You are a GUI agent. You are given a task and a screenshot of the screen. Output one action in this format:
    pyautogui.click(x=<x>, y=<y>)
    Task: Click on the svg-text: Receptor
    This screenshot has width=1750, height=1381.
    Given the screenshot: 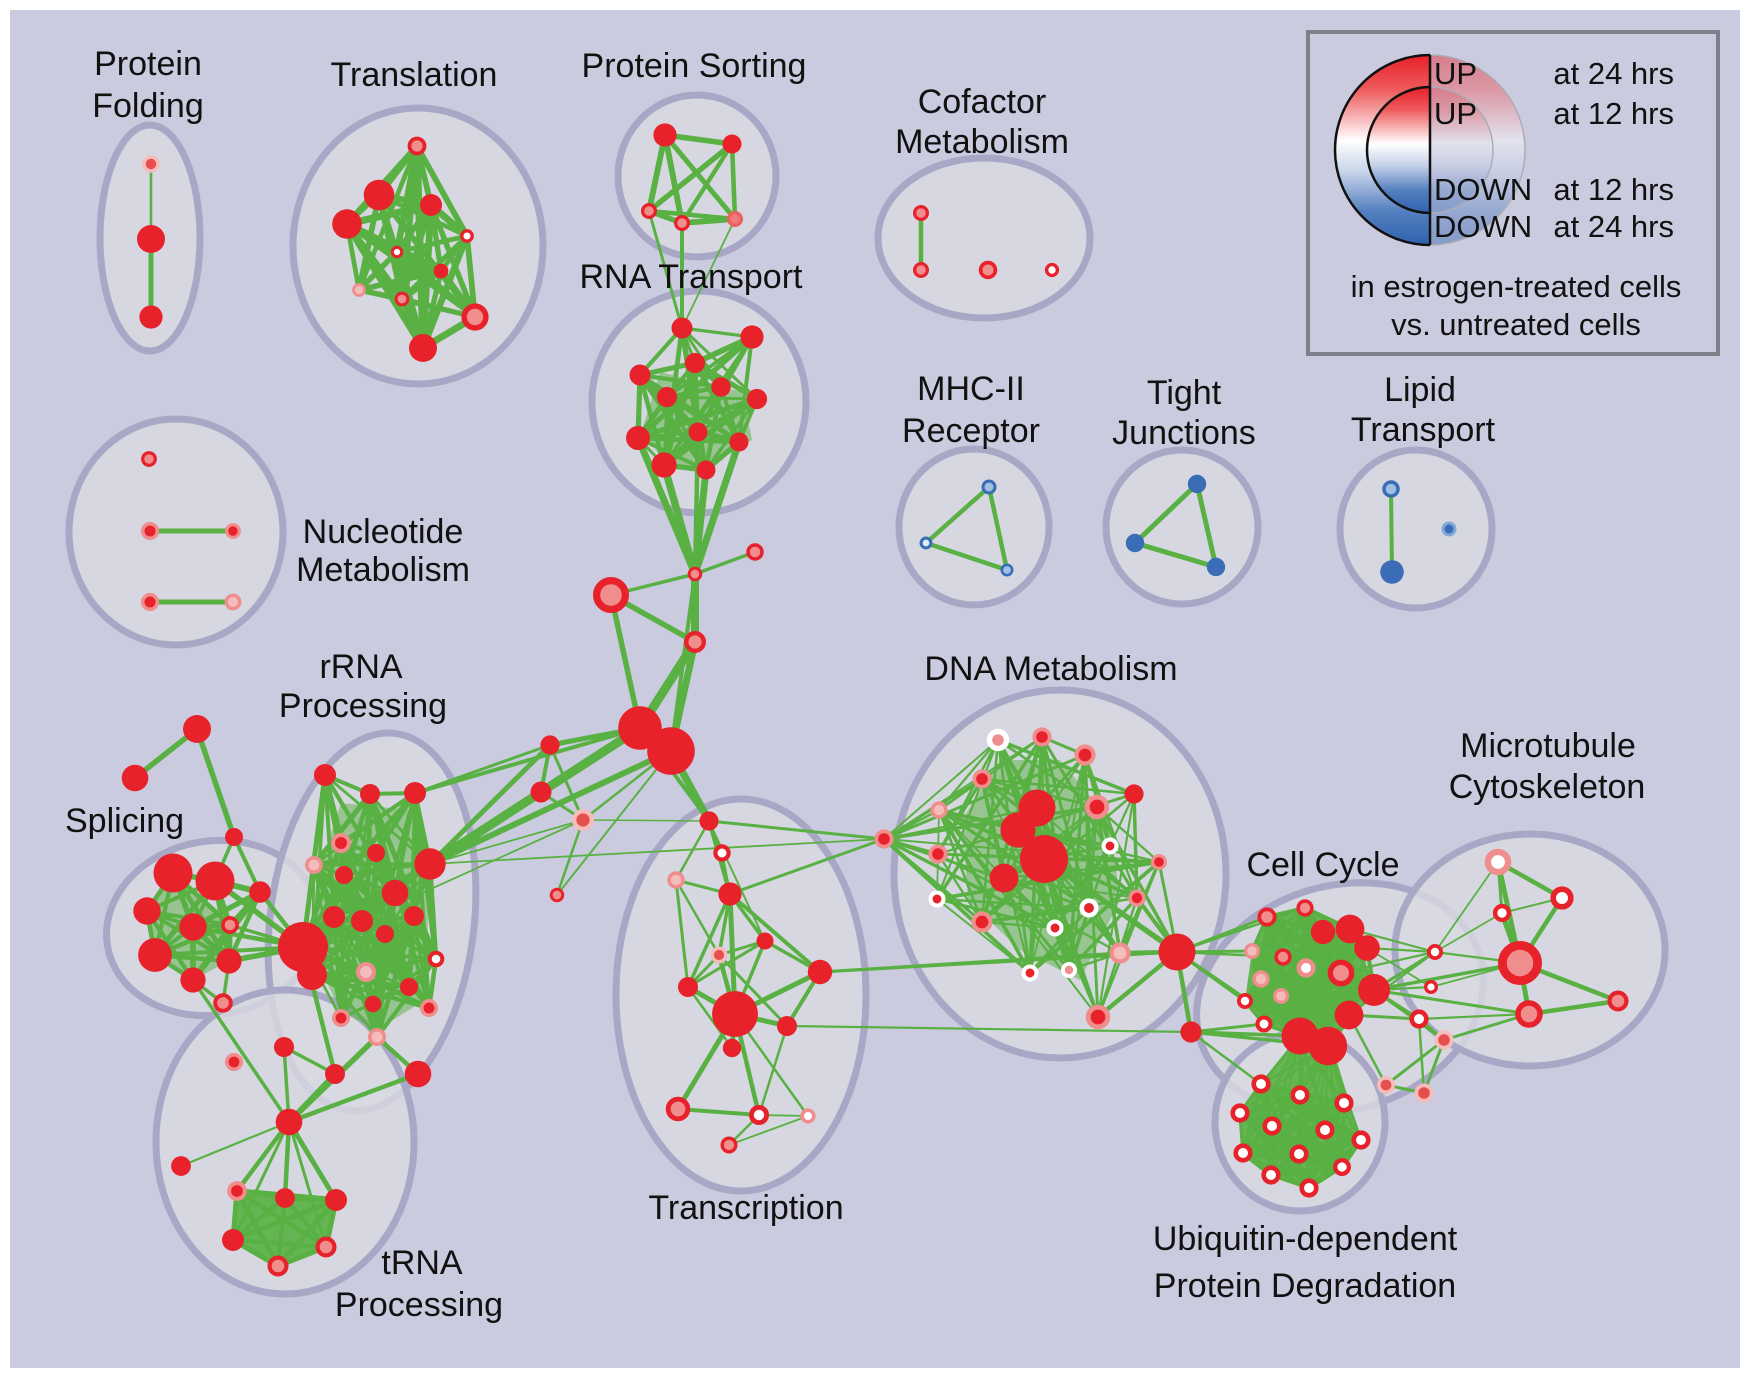 What is the action you would take?
    pyautogui.click(x=971, y=431)
    